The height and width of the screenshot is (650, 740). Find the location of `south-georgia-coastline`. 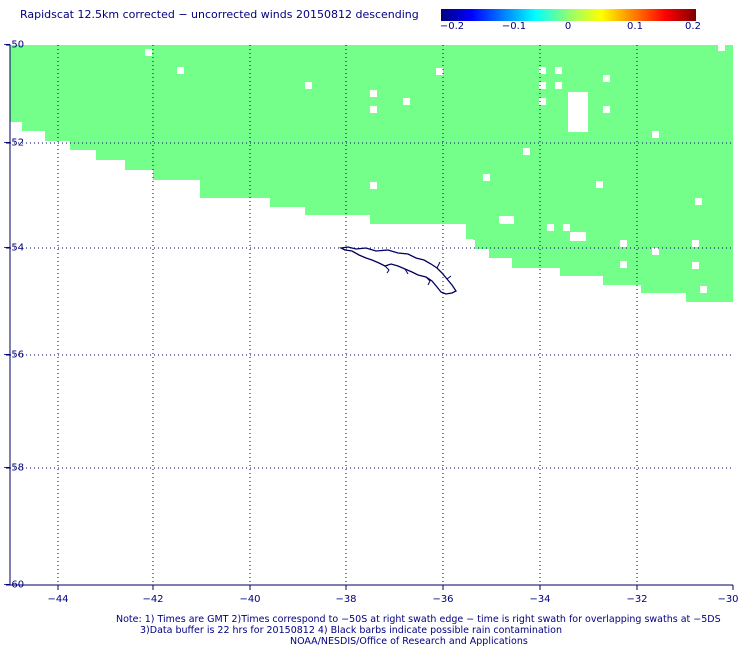

south-georgia-coastline is located at coordinates (397, 270).